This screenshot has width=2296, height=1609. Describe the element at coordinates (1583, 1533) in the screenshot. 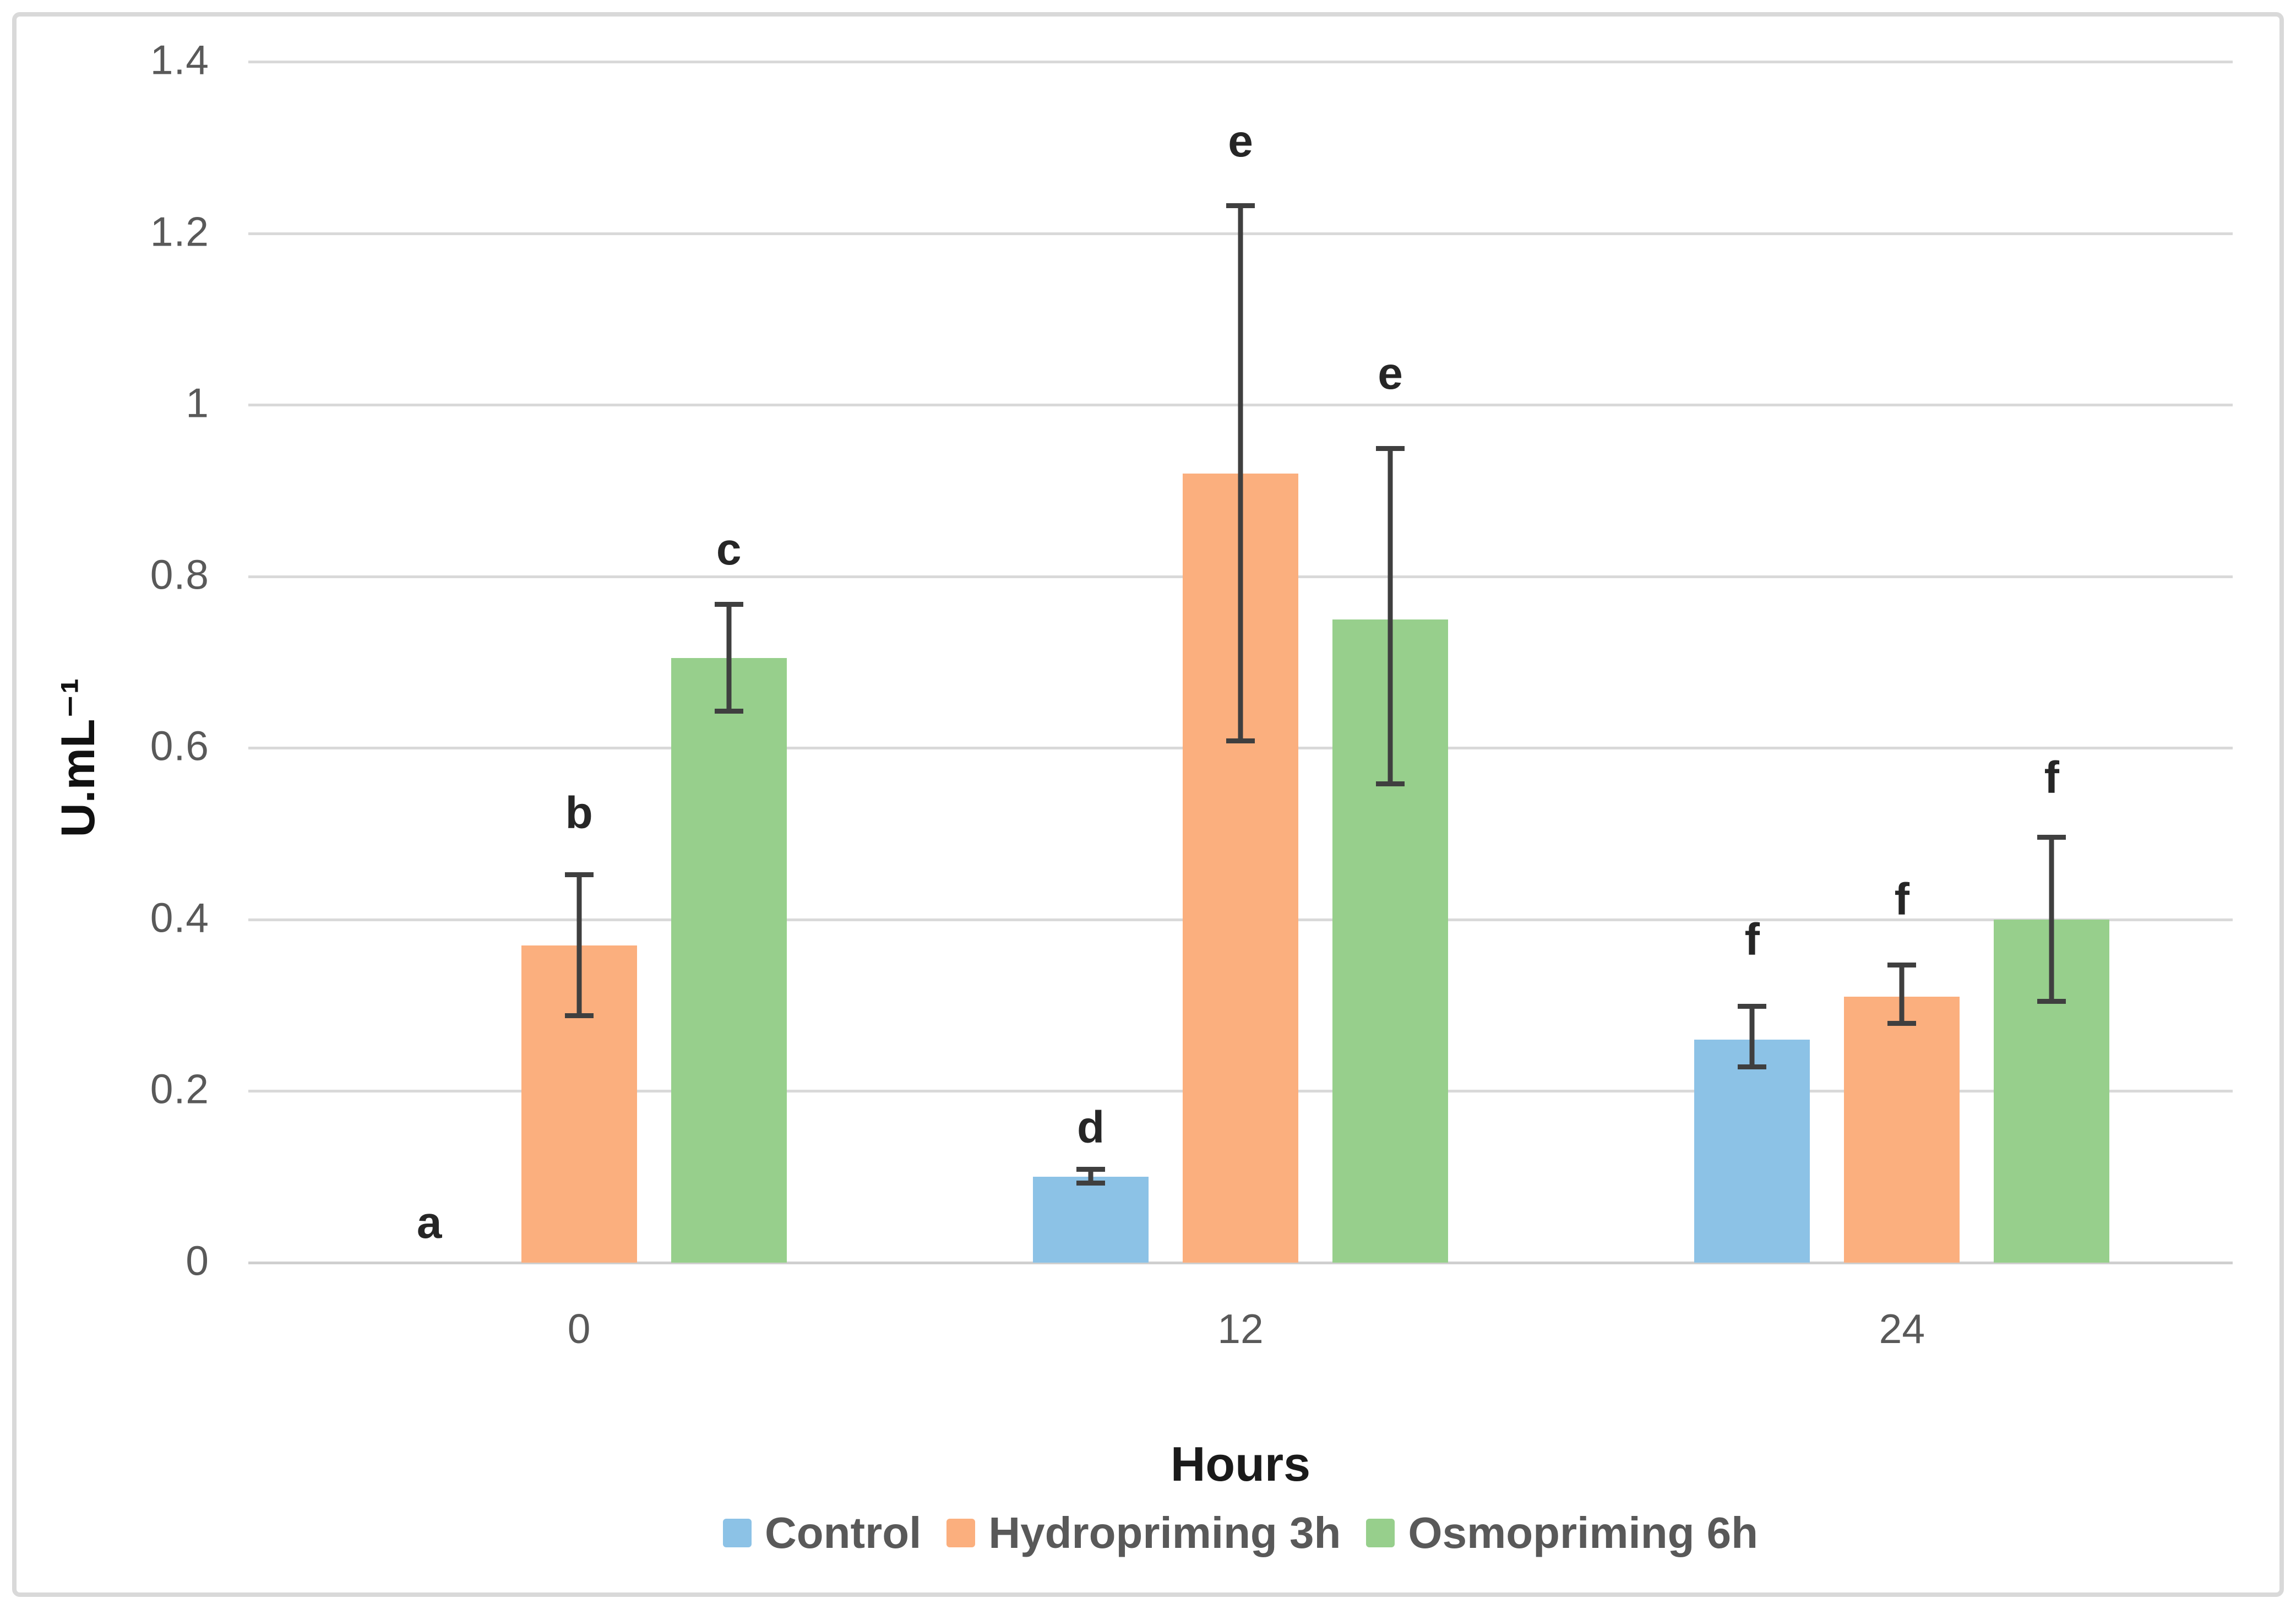

I see `legend-label: Osmopriming 6h` at that location.